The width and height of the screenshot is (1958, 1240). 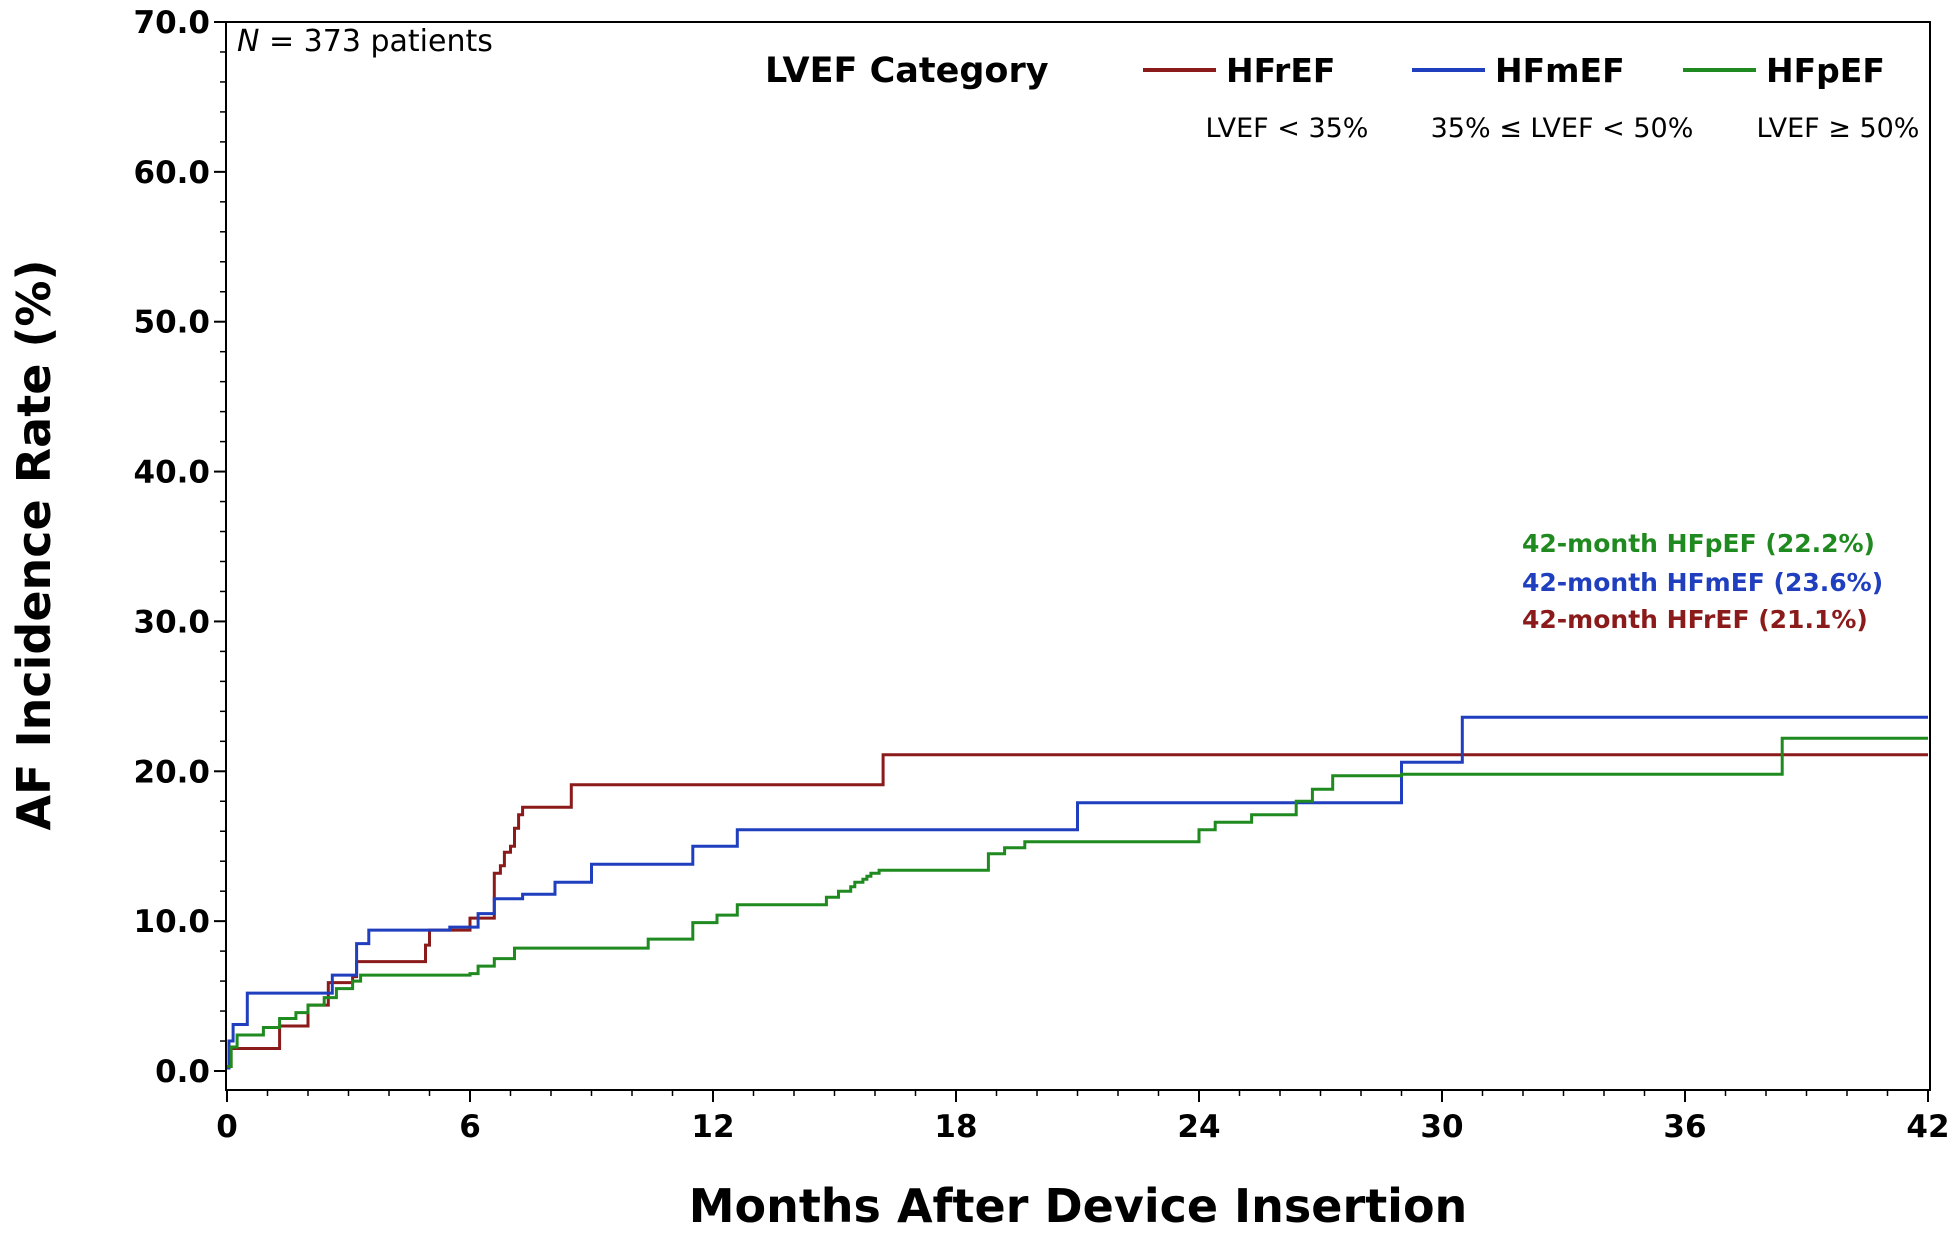 What do you see at coordinates (1078, 1206) in the screenshot?
I see `x-axis-title: Months After Device Insertion` at bounding box center [1078, 1206].